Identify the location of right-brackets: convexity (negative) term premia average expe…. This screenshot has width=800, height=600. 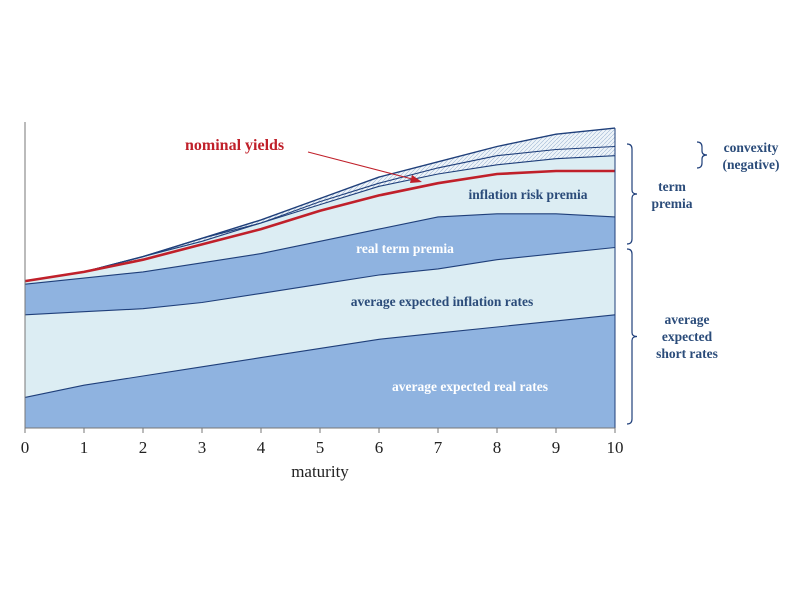
(703, 282).